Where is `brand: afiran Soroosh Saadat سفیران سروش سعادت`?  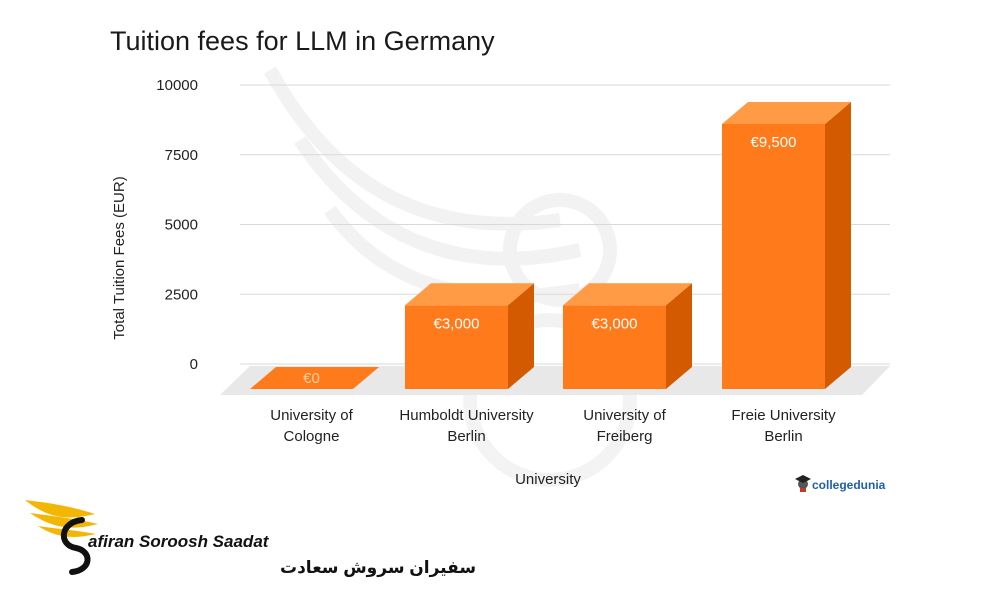 brand: afiran Soroosh Saadat سفیران سروش سعادت is located at coordinates (250, 539).